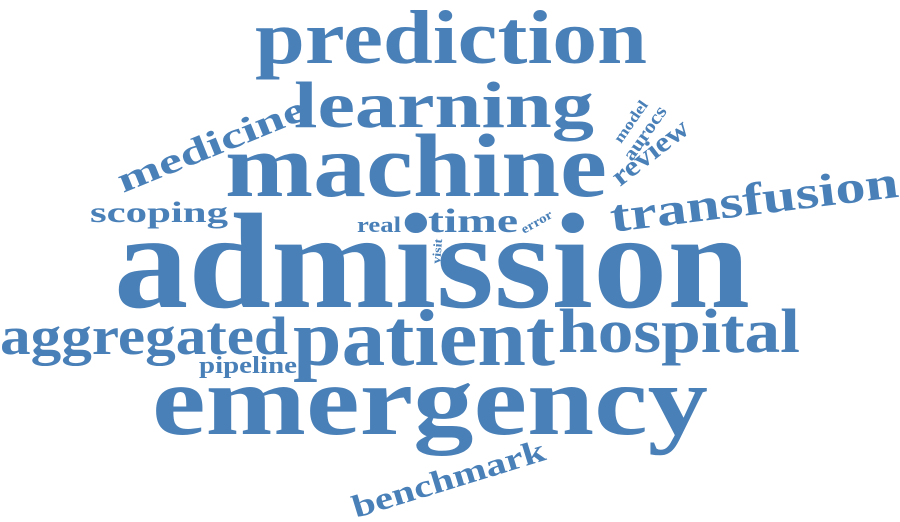 The height and width of the screenshot is (522, 900). Describe the element at coordinates (437, 251) in the screenshot. I see `word-visit: visit` at that location.